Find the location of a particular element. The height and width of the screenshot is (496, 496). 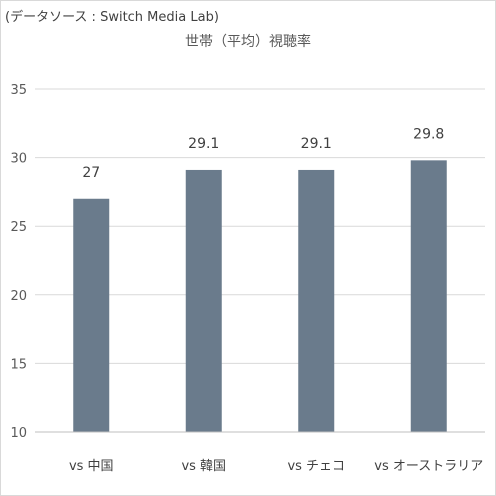

y-tick-label: 35 is located at coordinates (18, 90).